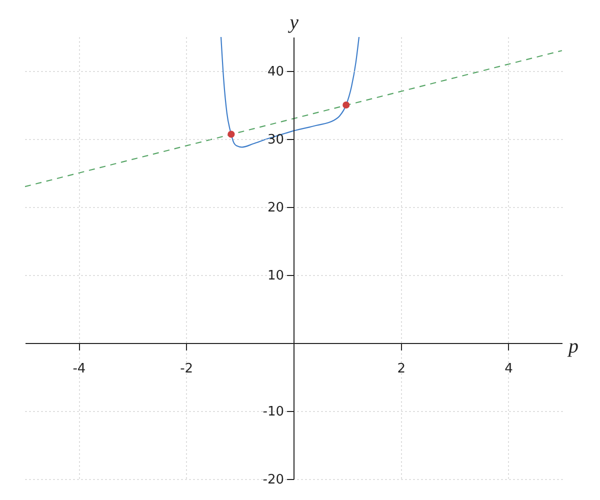  I want to click on y-tick-label: -10, so click(273, 412).